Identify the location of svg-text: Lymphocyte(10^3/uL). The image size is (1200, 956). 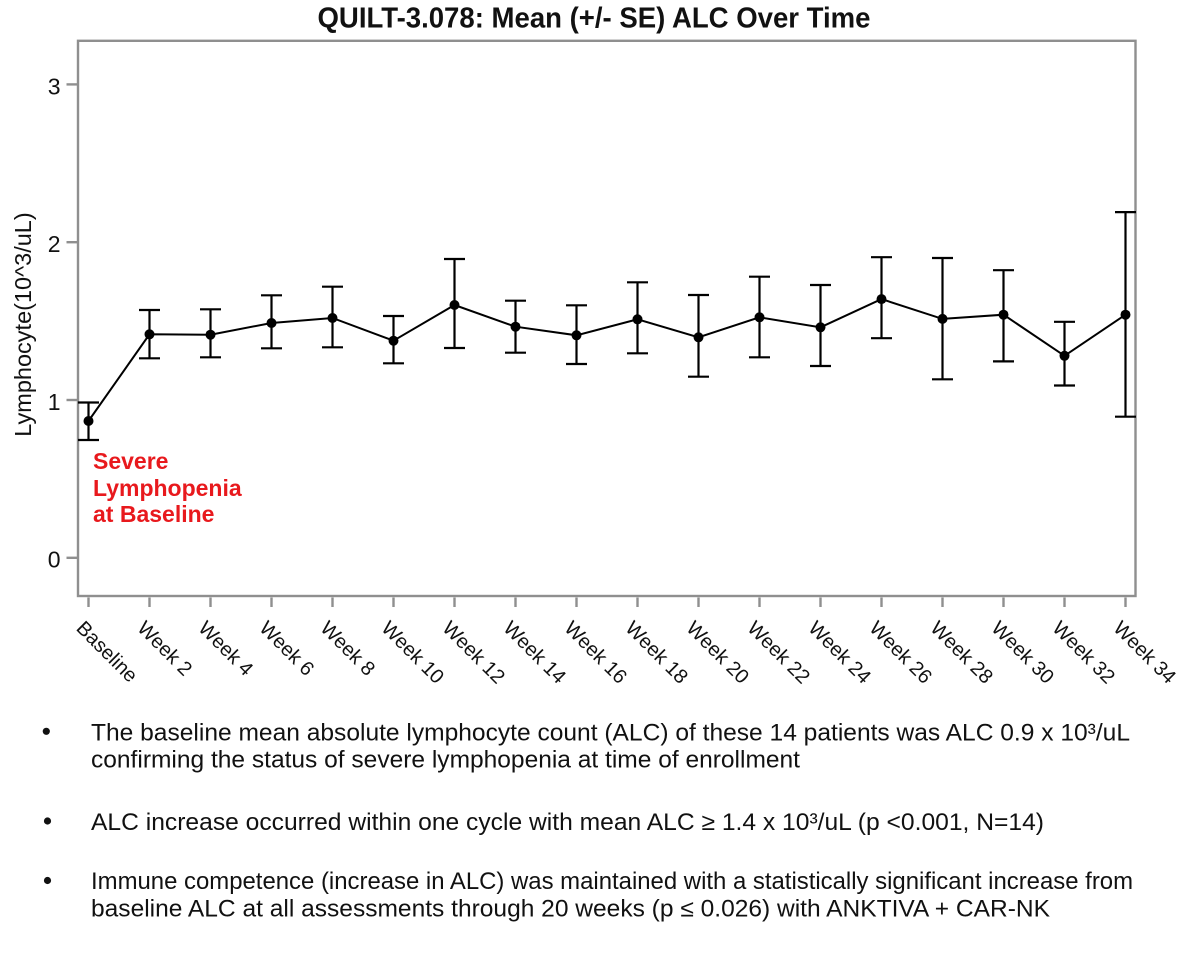
(23, 324).